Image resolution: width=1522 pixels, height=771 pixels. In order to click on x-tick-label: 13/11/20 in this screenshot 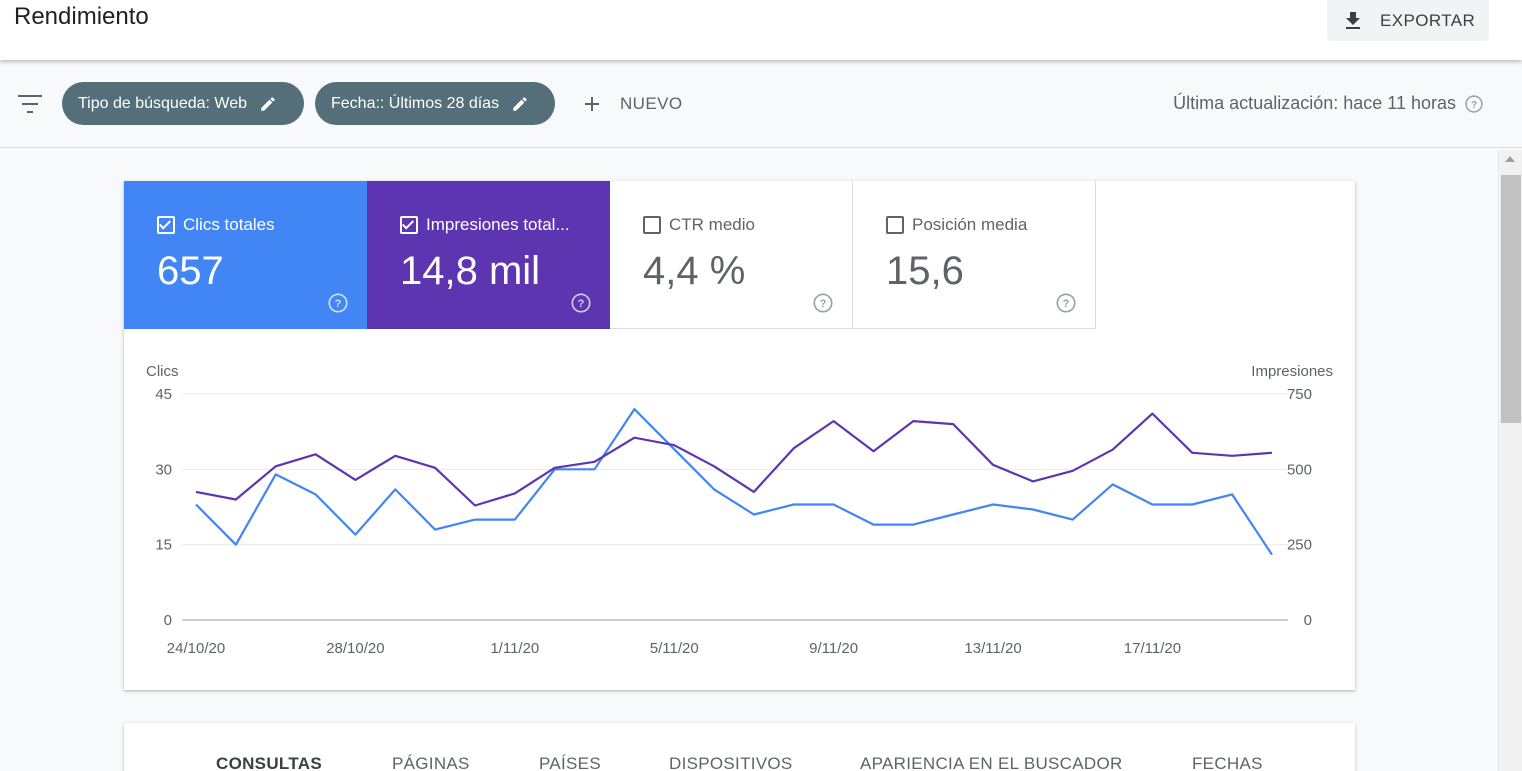, I will do `click(992, 648)`.